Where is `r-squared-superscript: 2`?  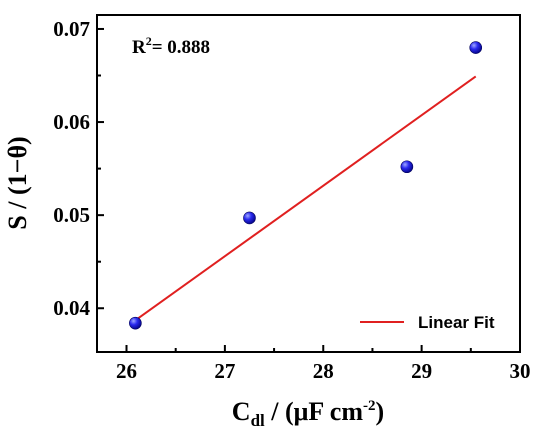
r-squared-superscript: 2 is located at coordinates (149, 41).